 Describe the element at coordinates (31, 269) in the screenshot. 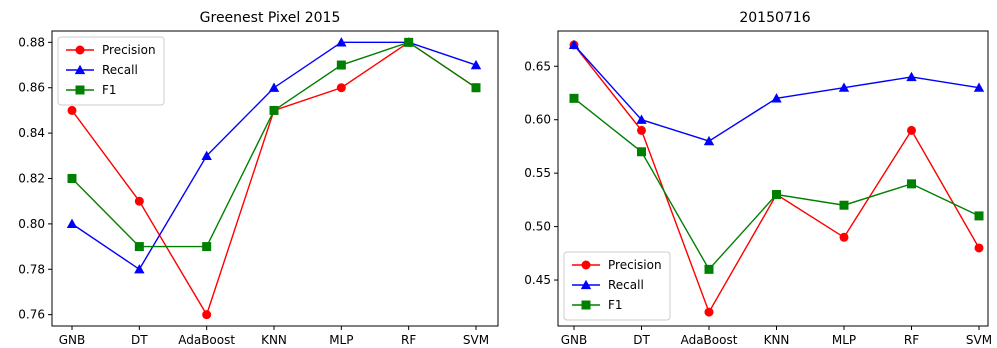

I see `y-tick-label: 0.78` at that location.